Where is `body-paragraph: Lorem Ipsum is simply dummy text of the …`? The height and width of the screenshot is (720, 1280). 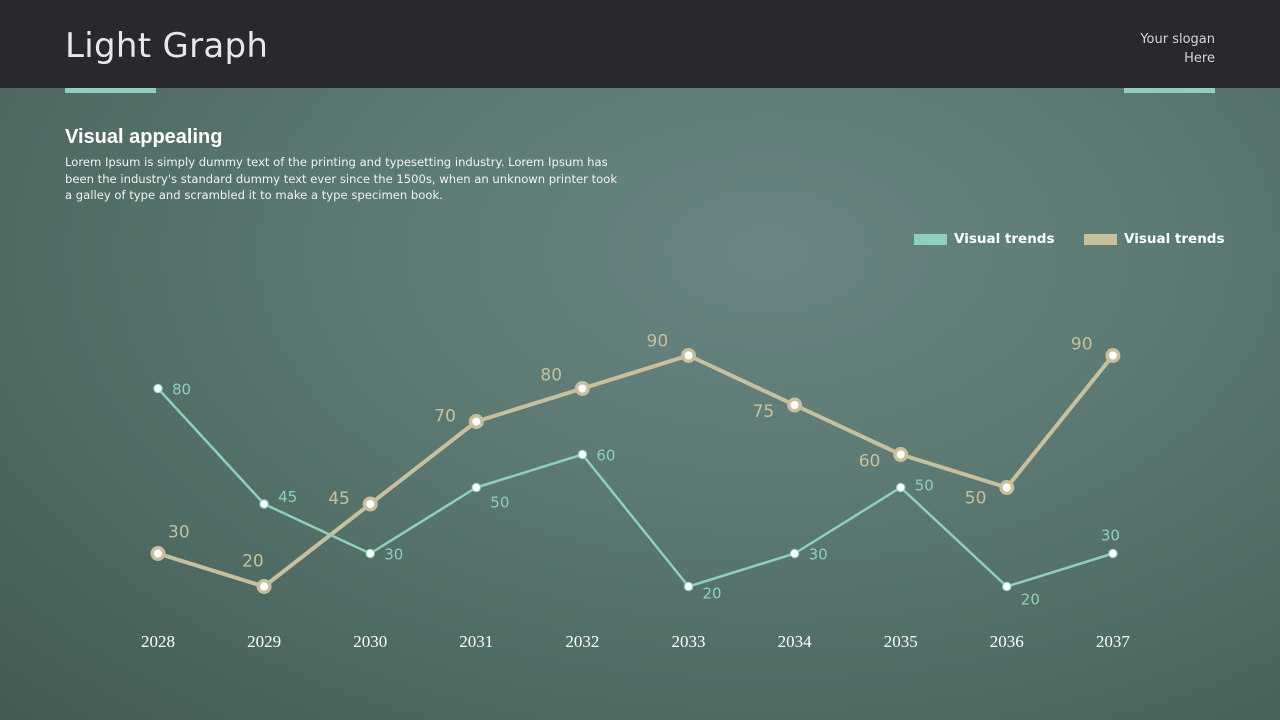 body-paragraph: Lorem Ipsum is simply dummy text of the … is located at coordinates (341, 178).